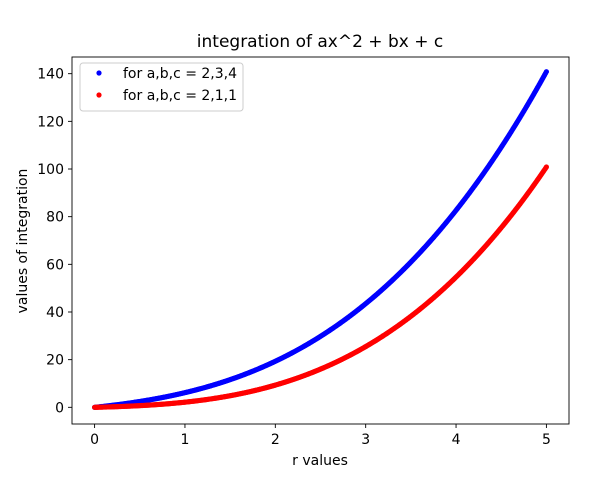 Image resolution: width=613 pixels, height=480 pixels. Describe the element at coordinates (546, 440) in the screenshot. I see `x-tick-label: 5` at that location.